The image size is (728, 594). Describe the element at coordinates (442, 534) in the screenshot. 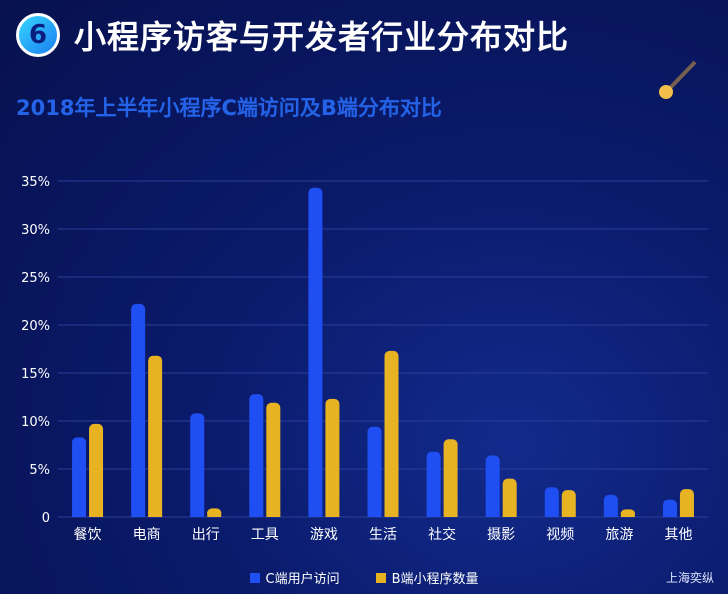

I see `x-tick-label: 社交` at that location.